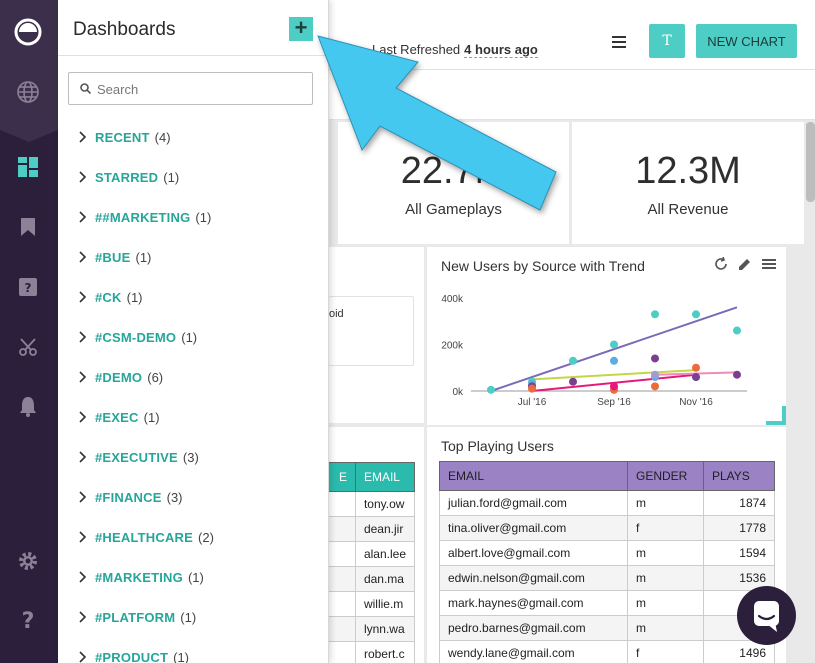 Image resolution: width=815 pixels, height=663 pixels. I want to click on email-cell: dan.ma, so click(385, 579).